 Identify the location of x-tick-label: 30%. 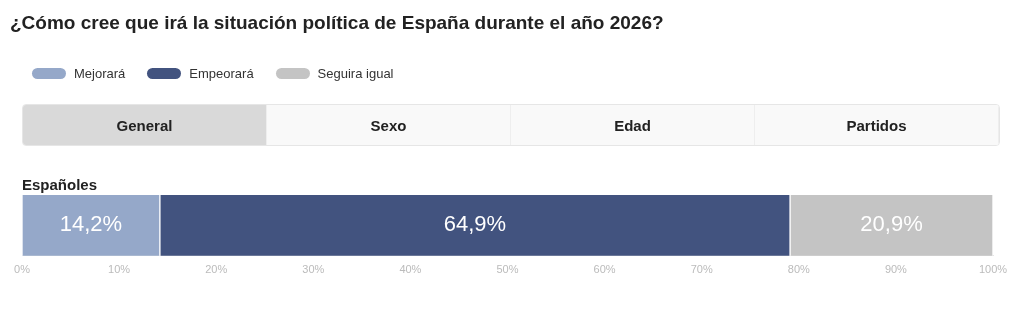
(313, 269).